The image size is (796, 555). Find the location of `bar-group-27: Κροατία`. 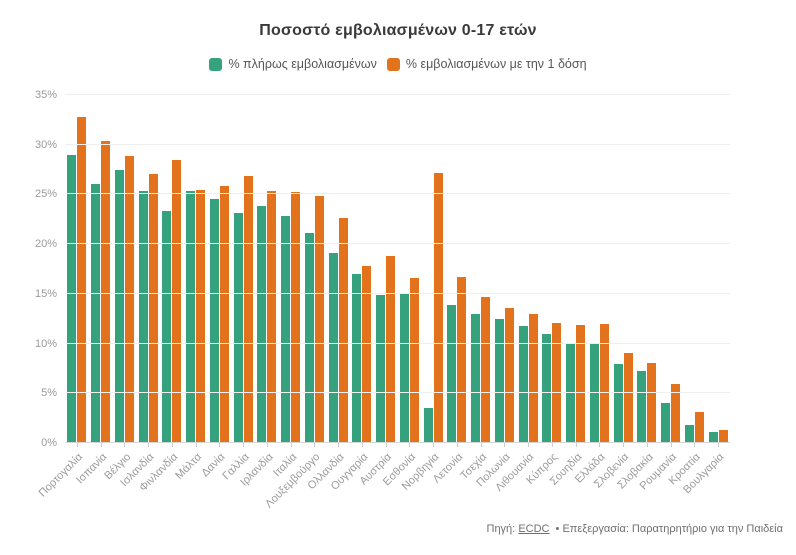

bar-group-27: Κροατία is located at coordinates (687, 291).